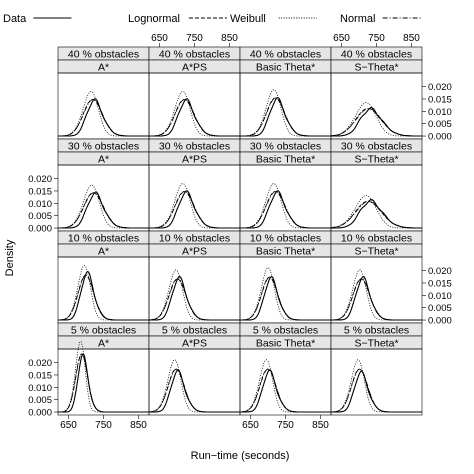 Image resolution: width=474 pixels, height=474 pixels. What do you see at coordinates (154, 19) in the screenshot?
I see `legend-label: Lognormal` at bounding box center [154, 19].